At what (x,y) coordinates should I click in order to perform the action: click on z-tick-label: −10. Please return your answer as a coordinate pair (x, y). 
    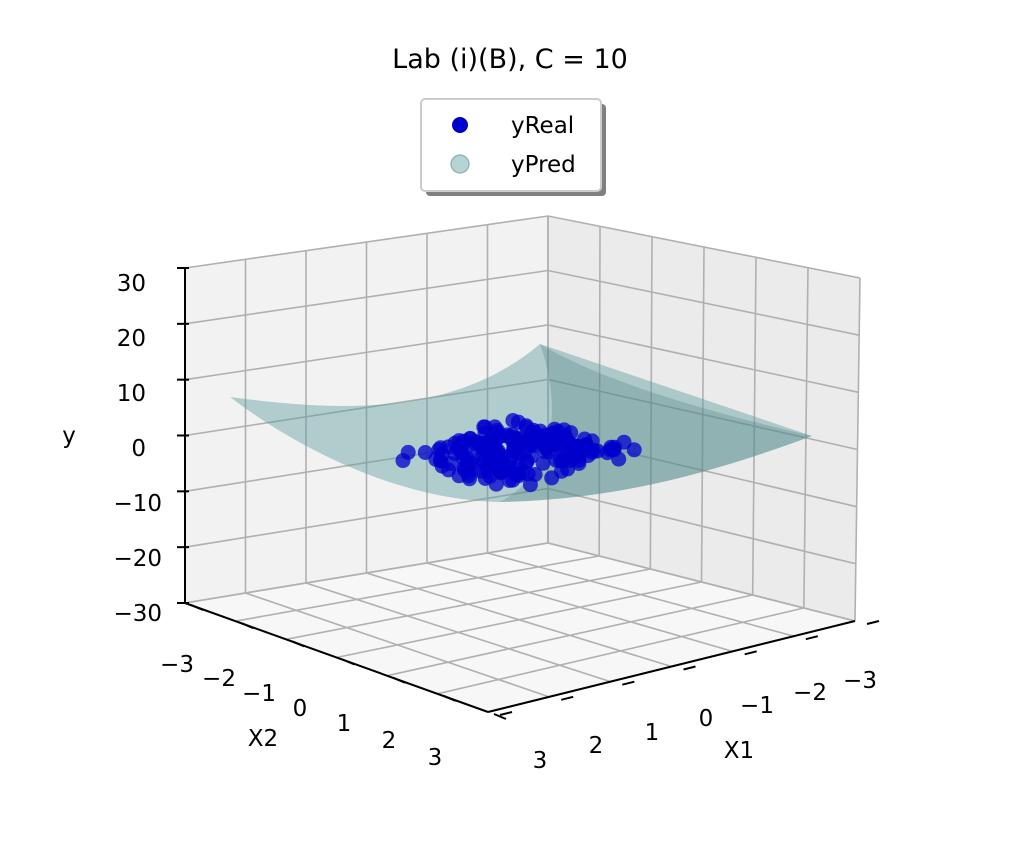
    Looking at the image, I should click on (137, 504).